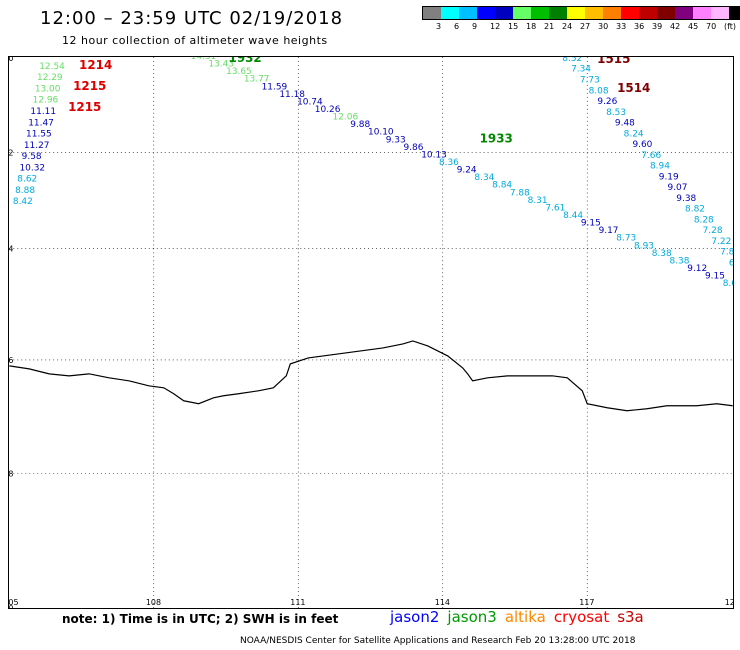  Describe the element at coordinates (10, 153) in the screenshot. I see `y-tick-label: 62` at that location.